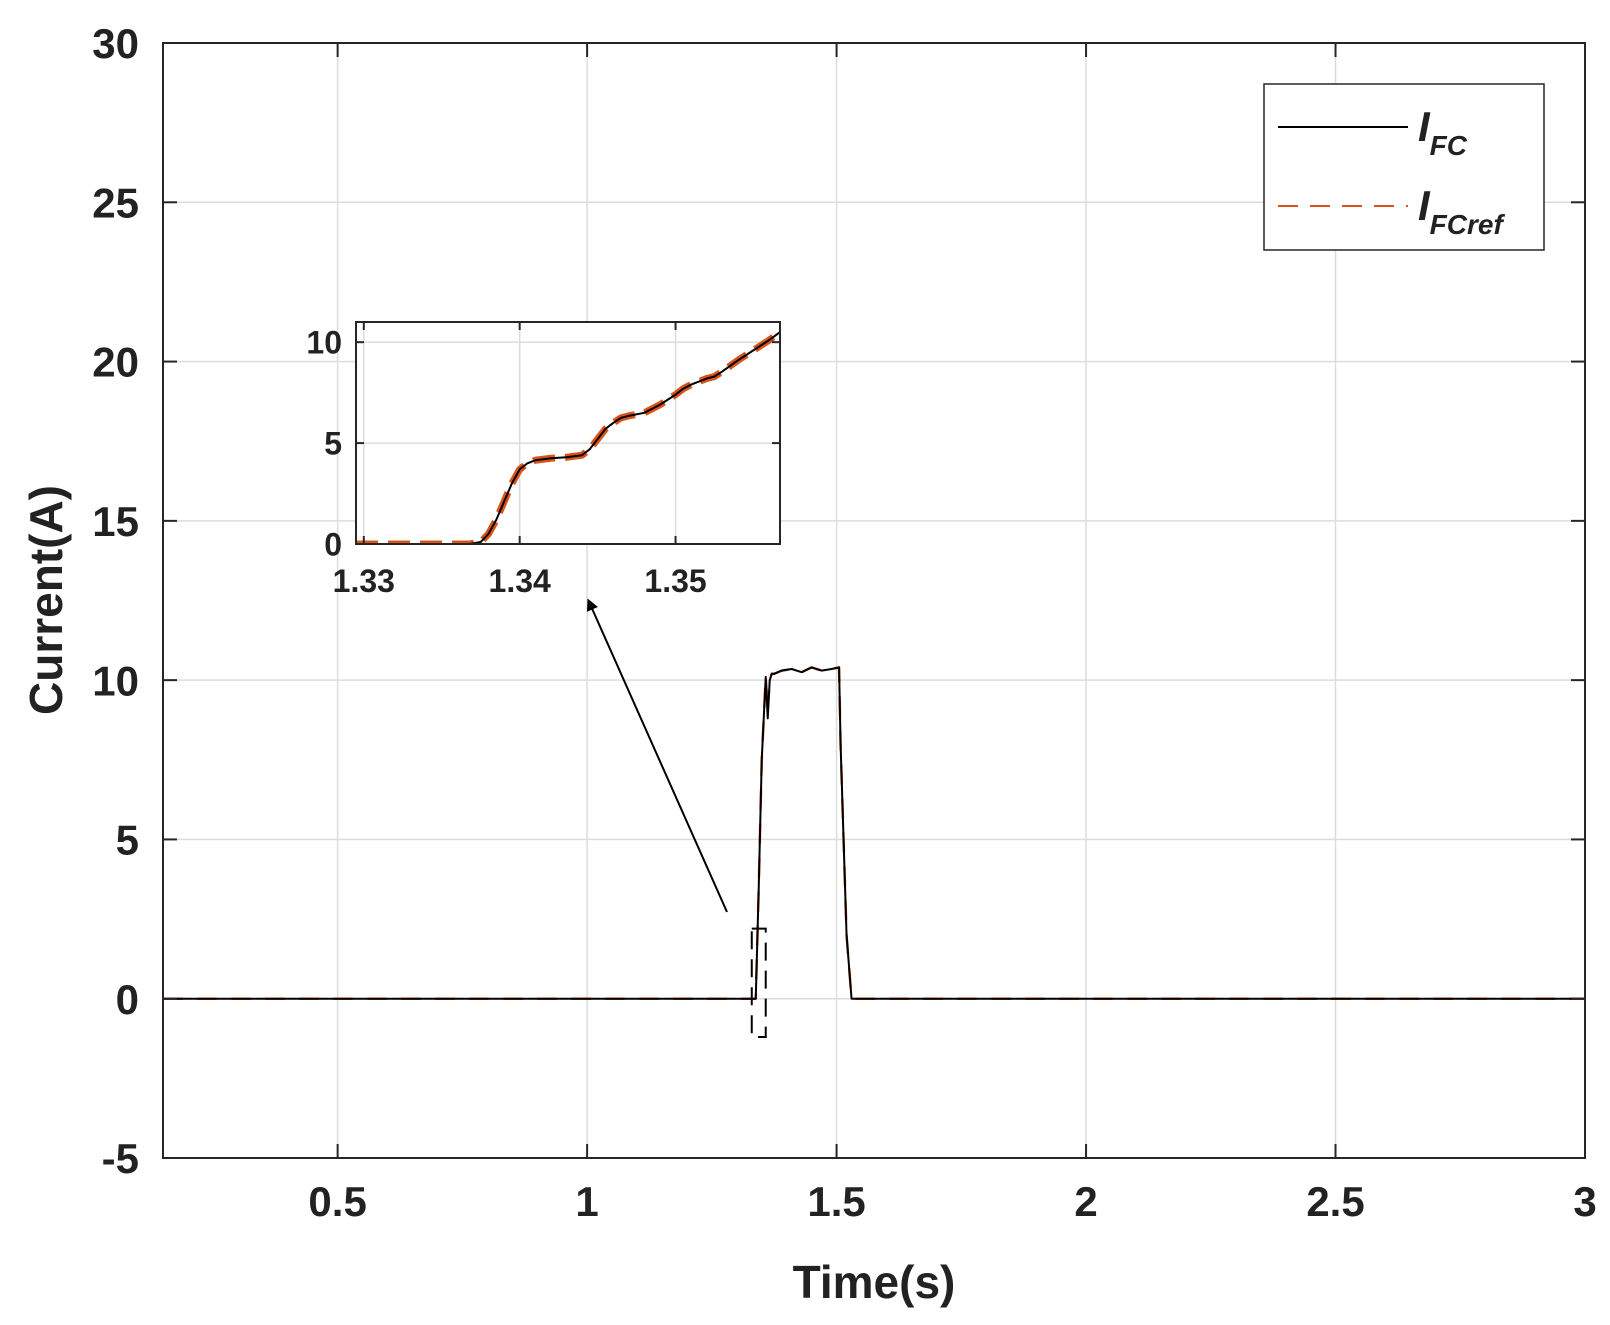 This screenshot has height=1325, width=1610. Describe the element at coordinates (115, 680) in the screenshot. I see `main-y-tick-label: 10` at that location.